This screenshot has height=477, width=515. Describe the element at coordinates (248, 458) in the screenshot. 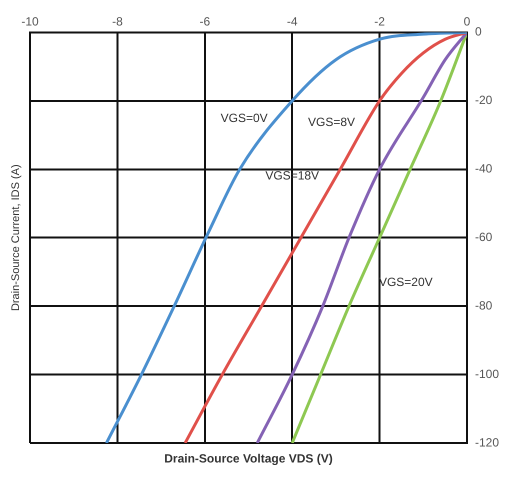

I see `x-axis-title: Drain-Source Voltage VDS (V)` at that location.